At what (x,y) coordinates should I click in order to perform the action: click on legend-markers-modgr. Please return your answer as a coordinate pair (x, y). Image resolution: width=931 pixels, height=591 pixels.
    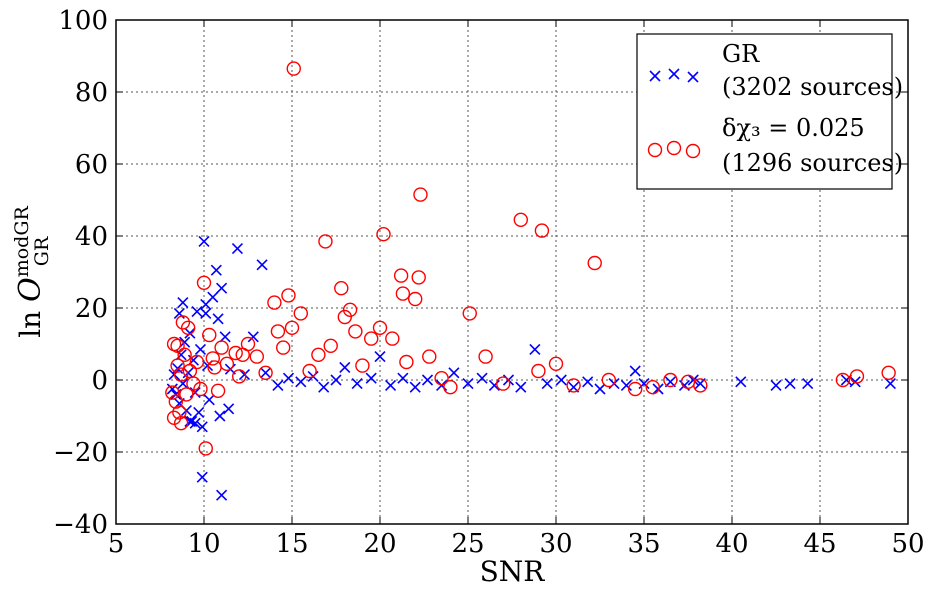
    Looking at the image, I should click on (674, 149).